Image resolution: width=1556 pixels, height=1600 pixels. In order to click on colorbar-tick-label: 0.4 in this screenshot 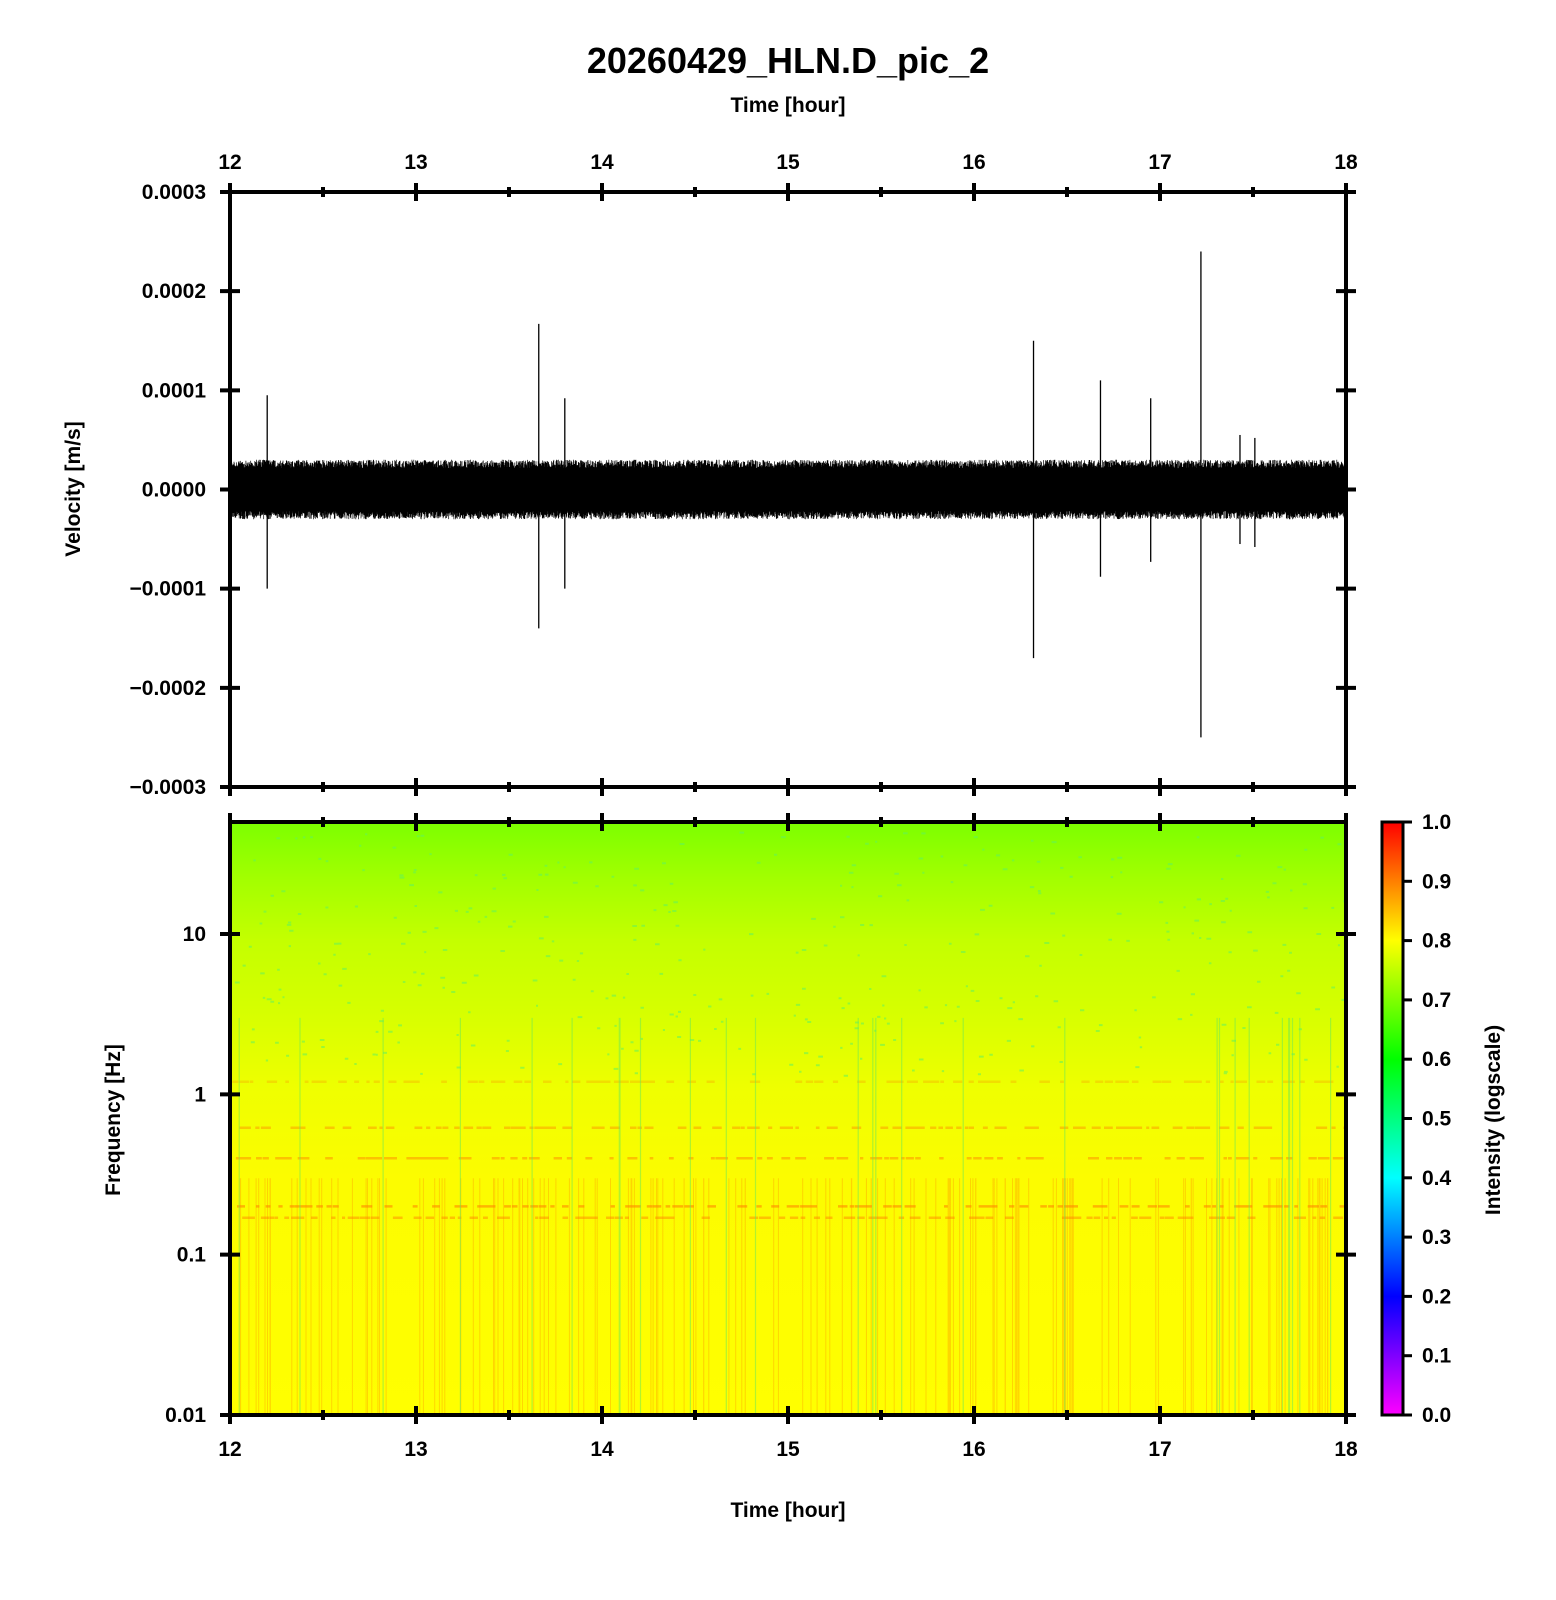, I will do `click(1437, 1178)`.